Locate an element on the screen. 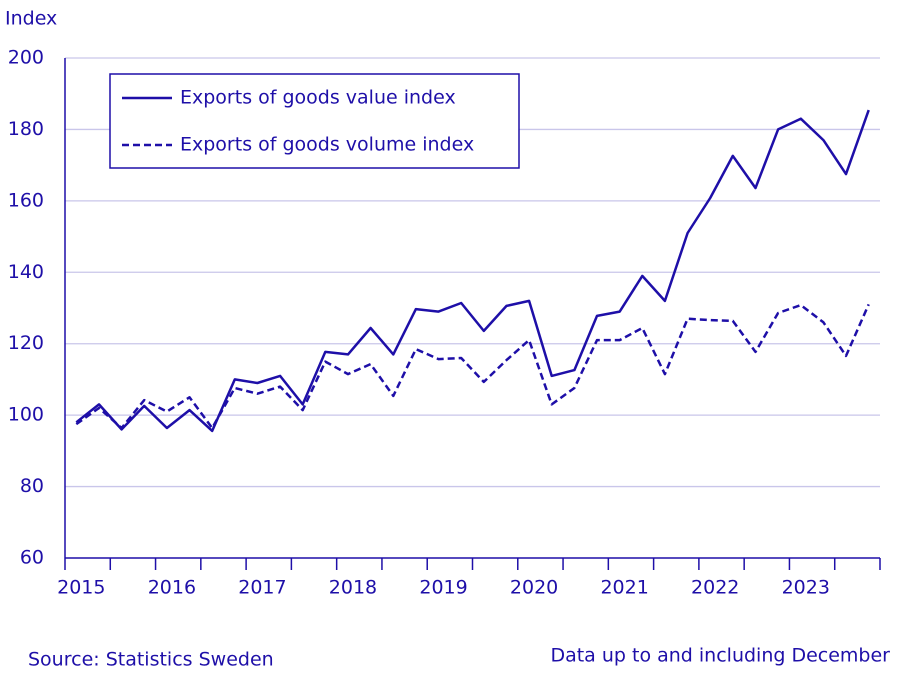 The width and height of the screenshot is (908, 680). x-tick-label: 2021 is located at coordinates (624, 588).